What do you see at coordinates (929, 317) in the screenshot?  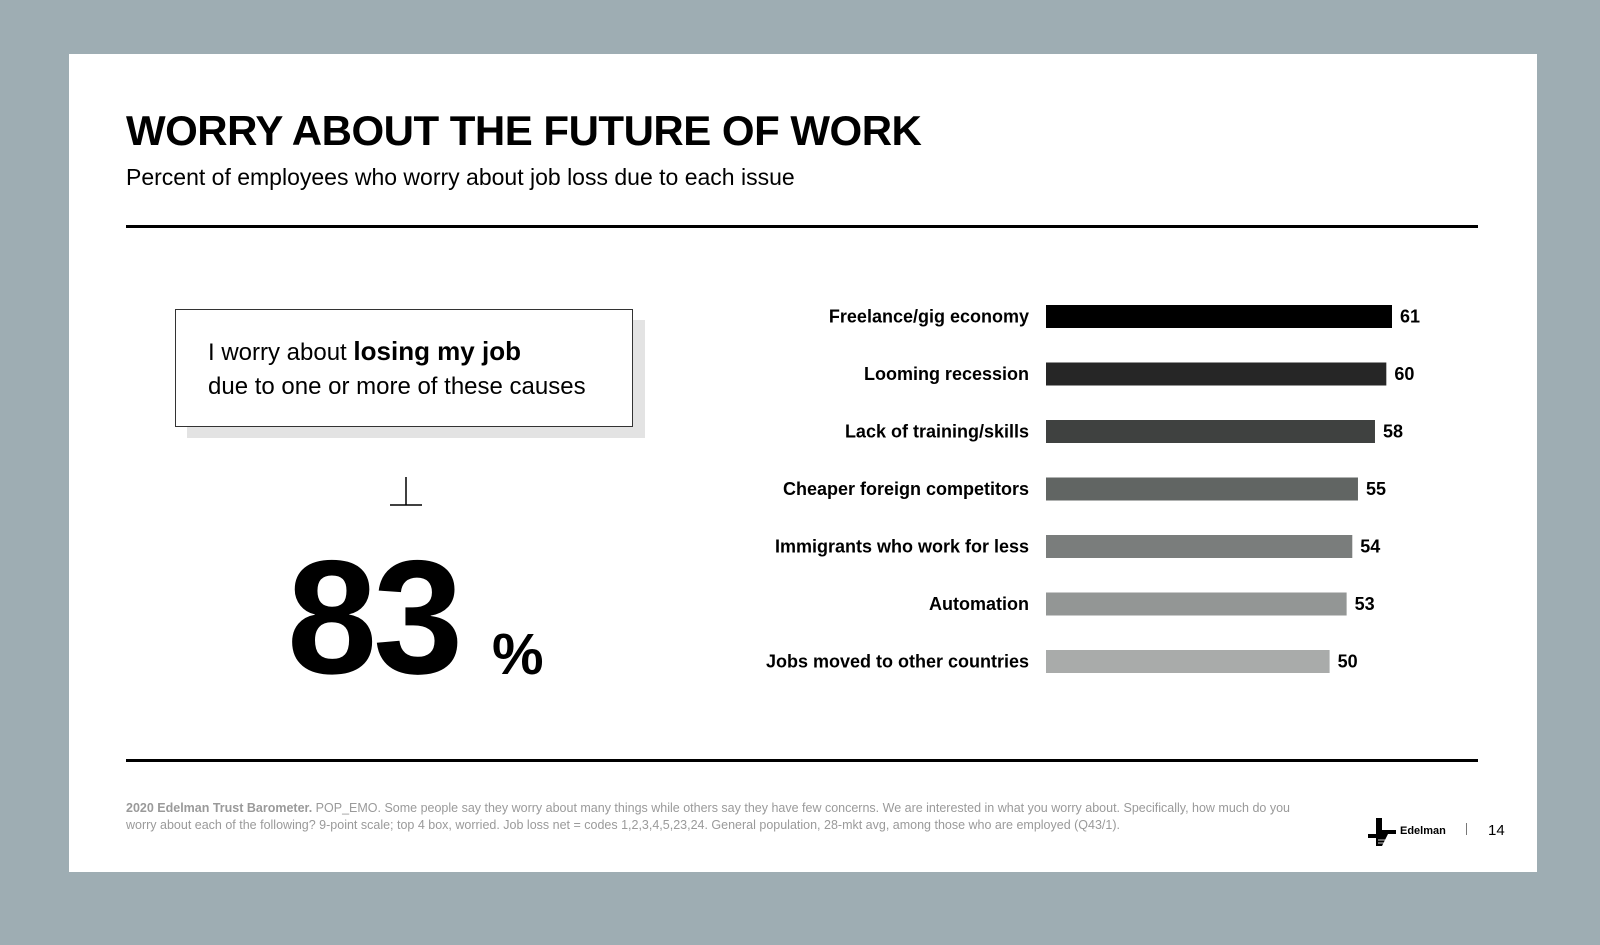 I see `bar-label: Freelance/gig economy` at bounding box center [929, 317].